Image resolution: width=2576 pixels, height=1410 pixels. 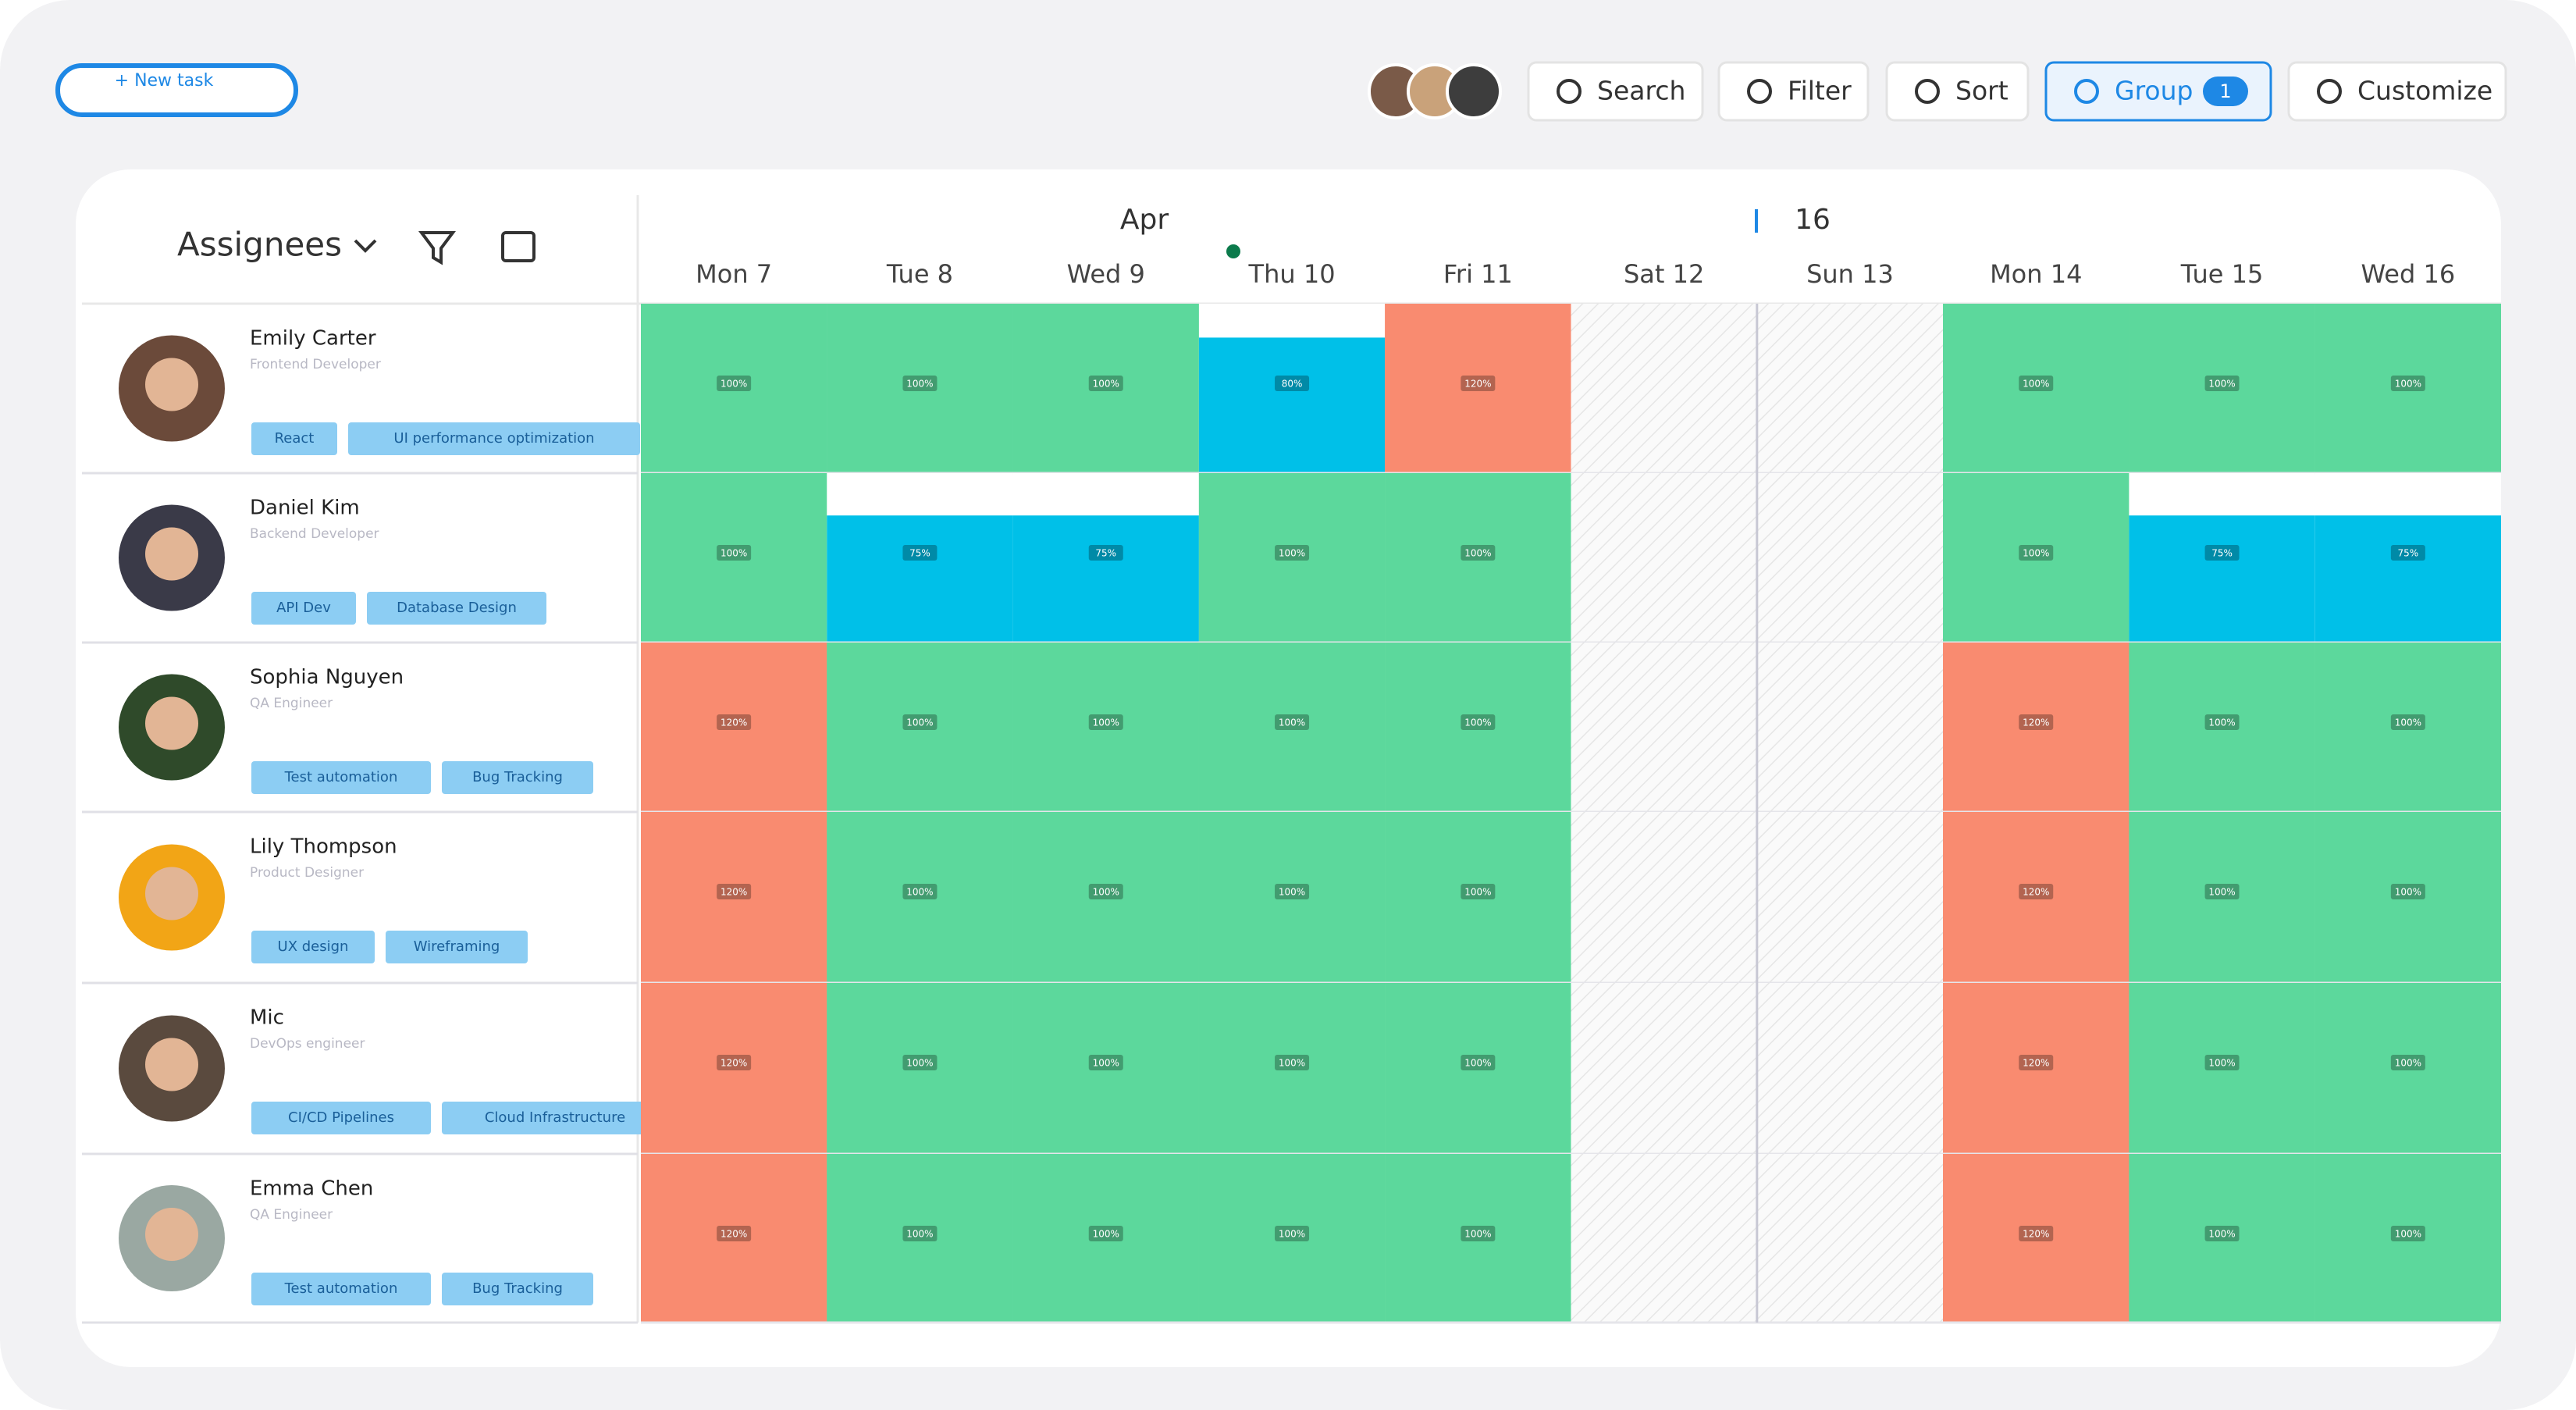 What do you see at coordinates (259, 245) in the screenshot?
I see `column-title: Assignees` at bounding box center [259, 245].